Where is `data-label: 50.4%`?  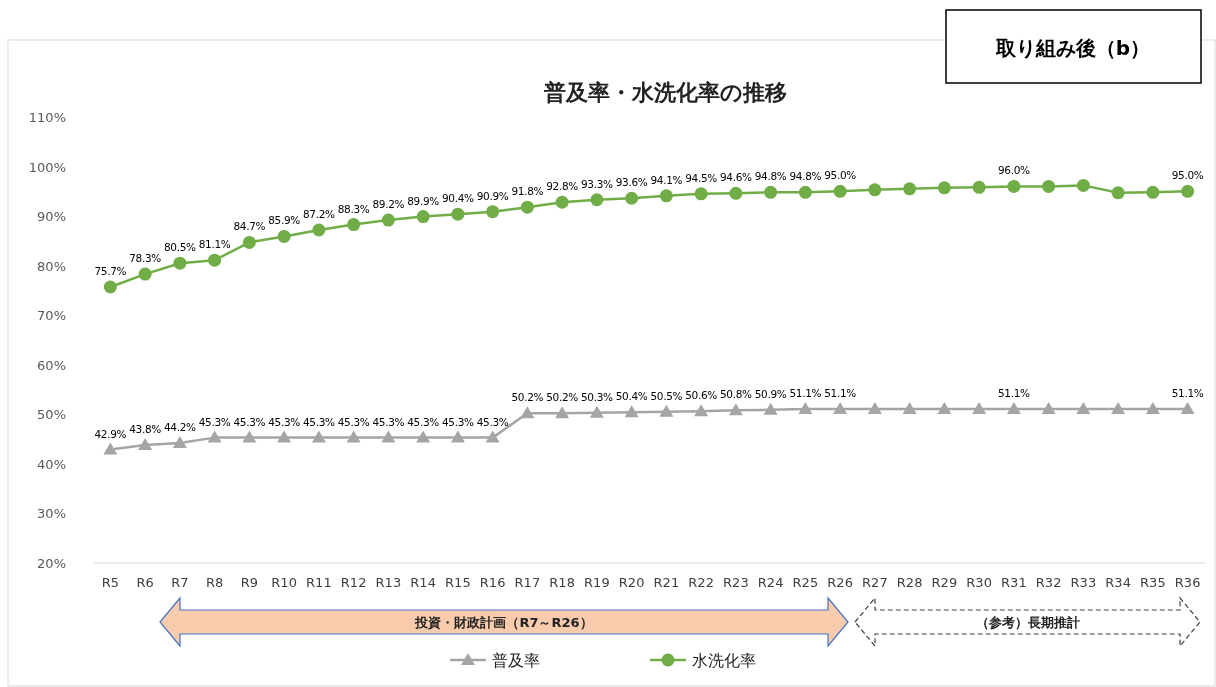
data-label: 50.4% is located at coordinates (631, 396).